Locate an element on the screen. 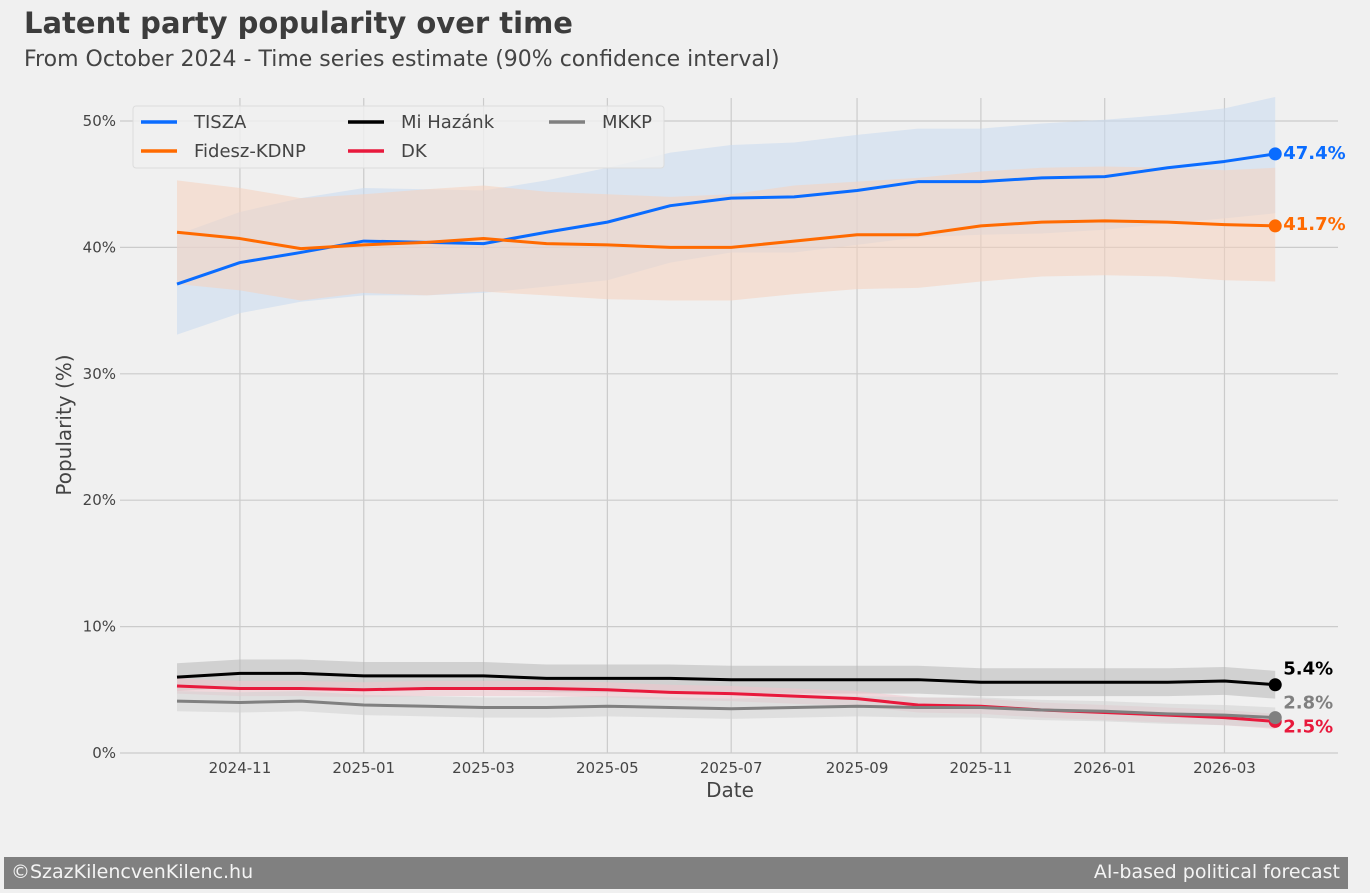 The image size is (1370, 893). confidence-band-fidesz-kdnp is located at coordinates (726, 233).